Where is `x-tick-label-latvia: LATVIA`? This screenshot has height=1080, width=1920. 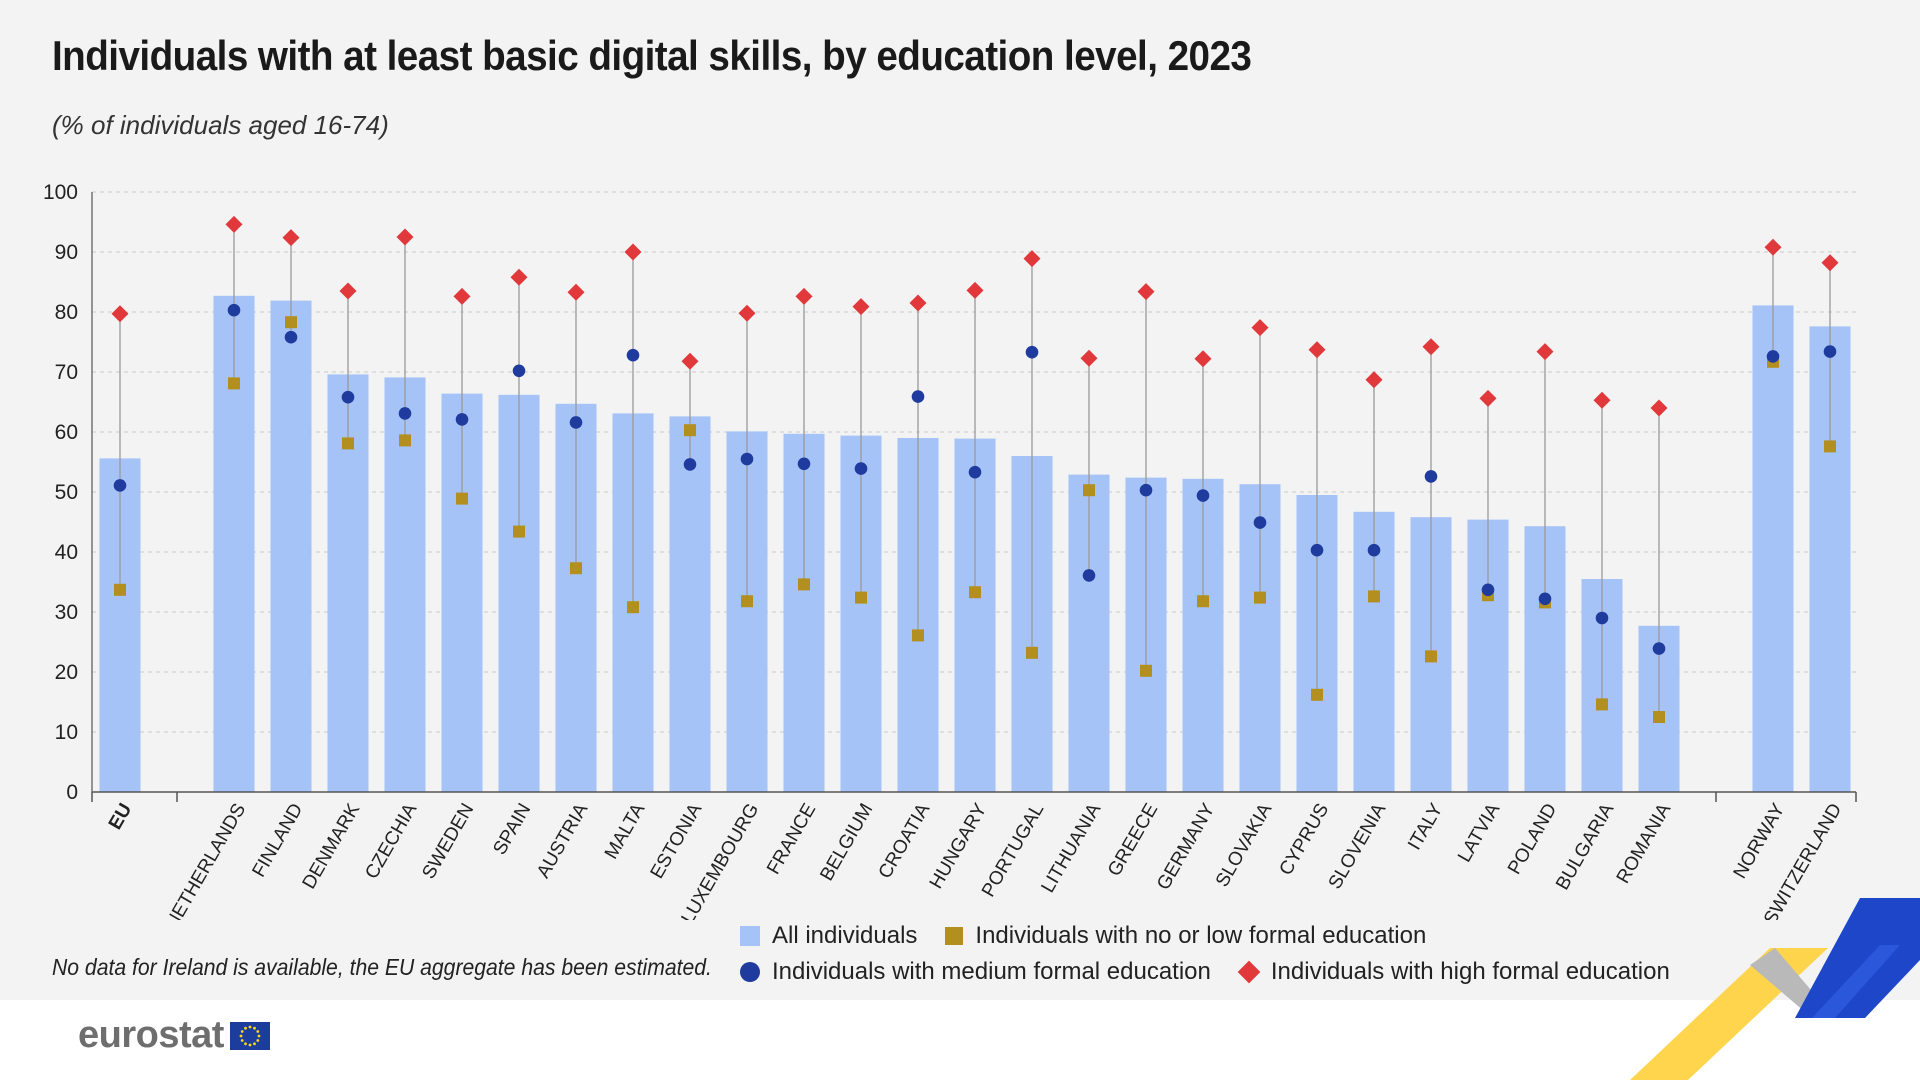
x-tick-label-latvia: LATVIA is located at coordinates (1479, 833).